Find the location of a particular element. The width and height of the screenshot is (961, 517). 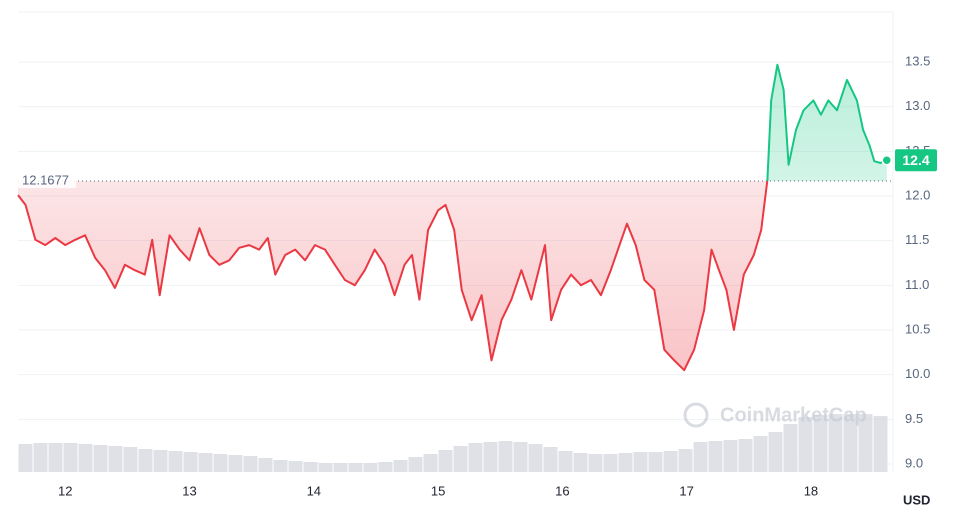

watermark: CoinMarketCap is located at coordinates (793, 415).